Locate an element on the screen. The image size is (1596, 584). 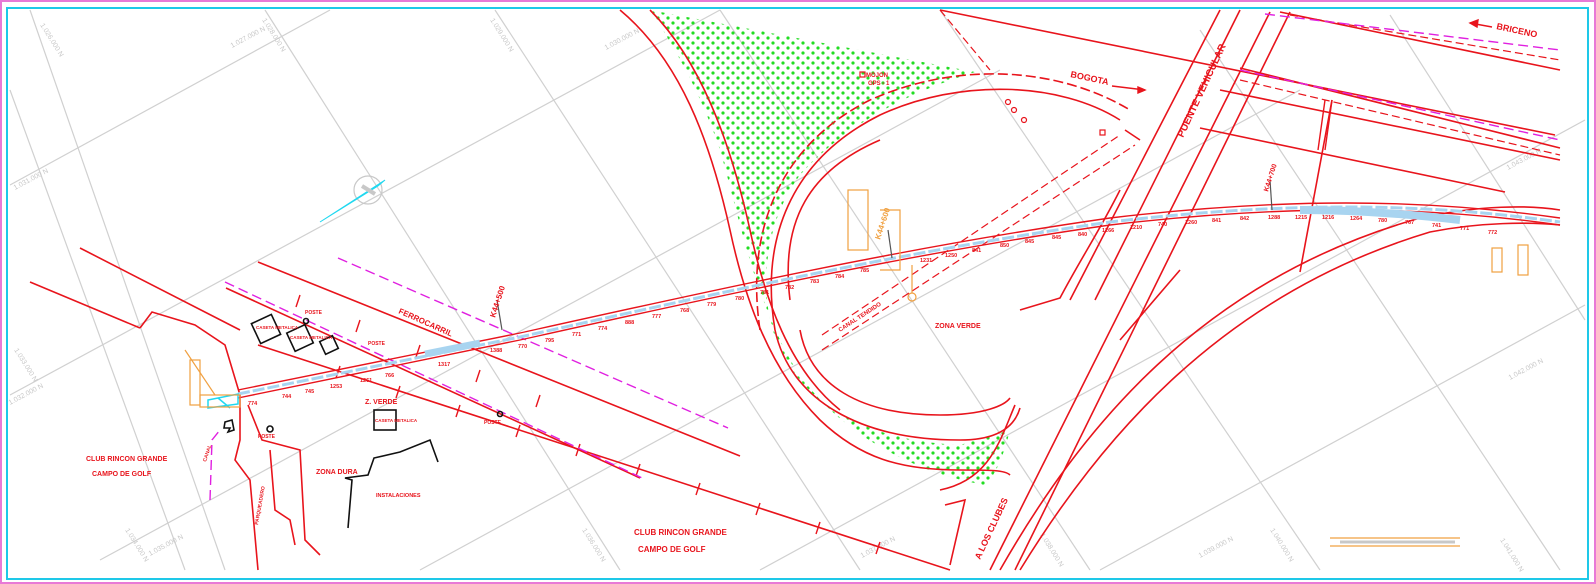
grid-label: 1.040.000 N is located at coordinates (1281, 545).